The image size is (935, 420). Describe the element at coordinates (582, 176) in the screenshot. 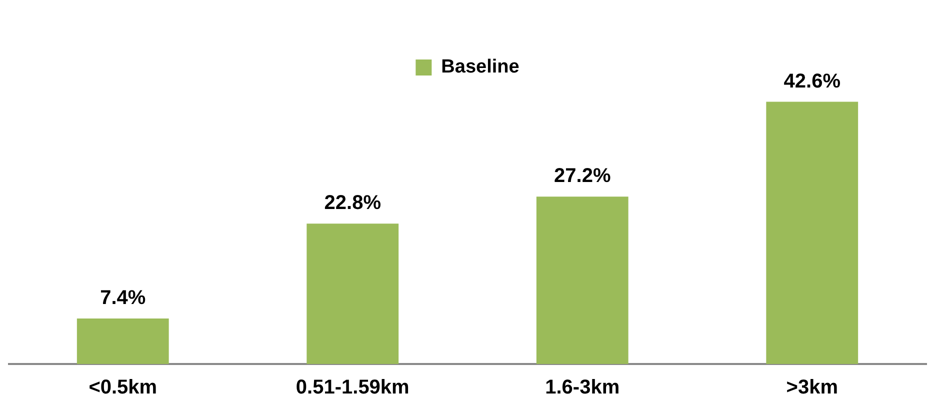

I see `data-label: 27.2%` at that location.